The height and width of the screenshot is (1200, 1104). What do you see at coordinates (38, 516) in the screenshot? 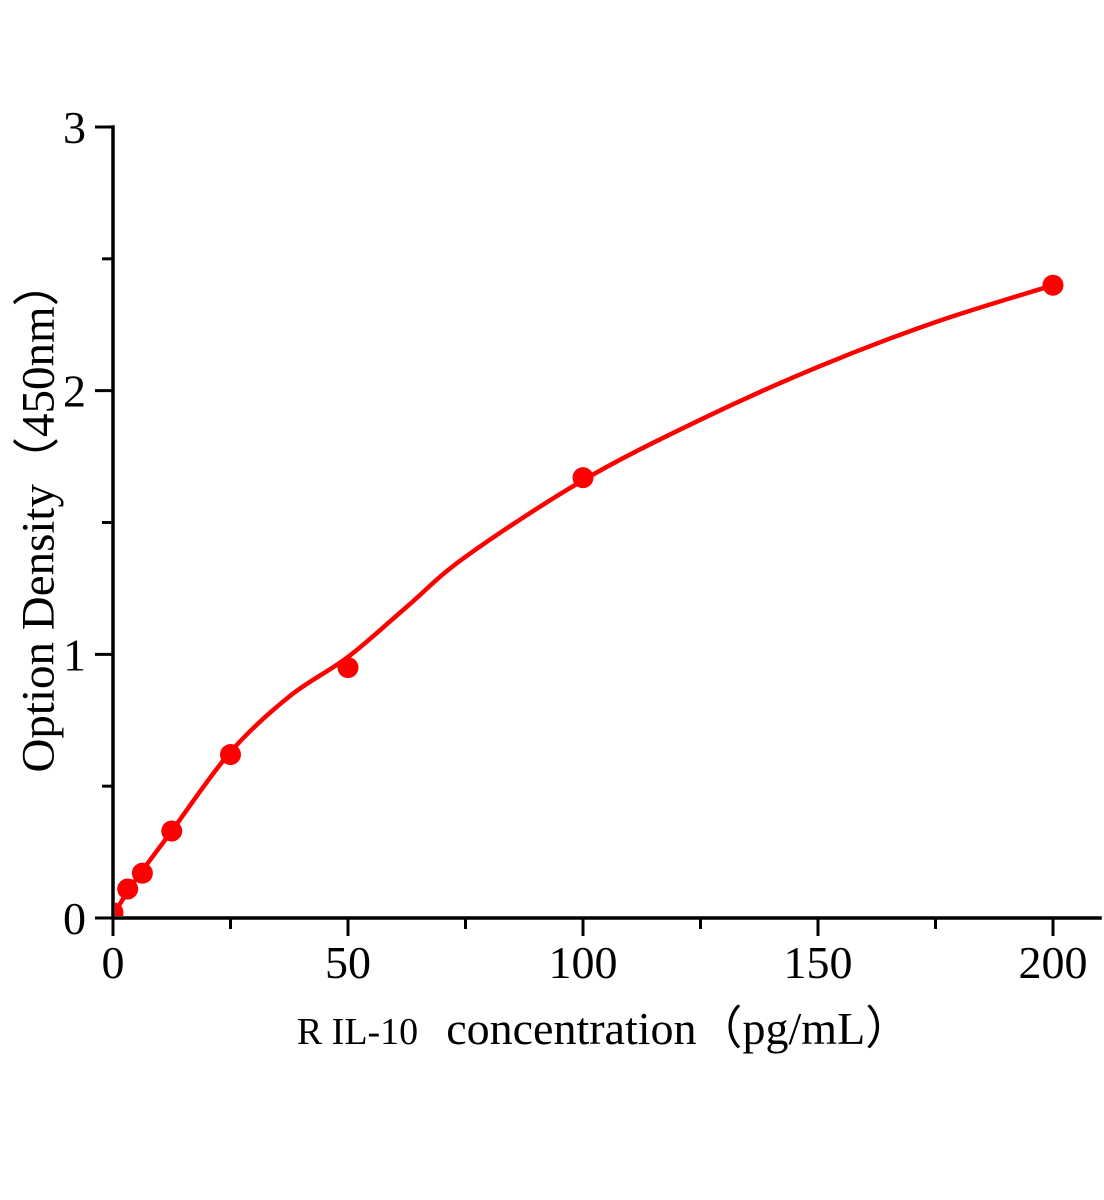
I see `y-axis-title: Option Density（450nm）` at bounding box center [38, 516].